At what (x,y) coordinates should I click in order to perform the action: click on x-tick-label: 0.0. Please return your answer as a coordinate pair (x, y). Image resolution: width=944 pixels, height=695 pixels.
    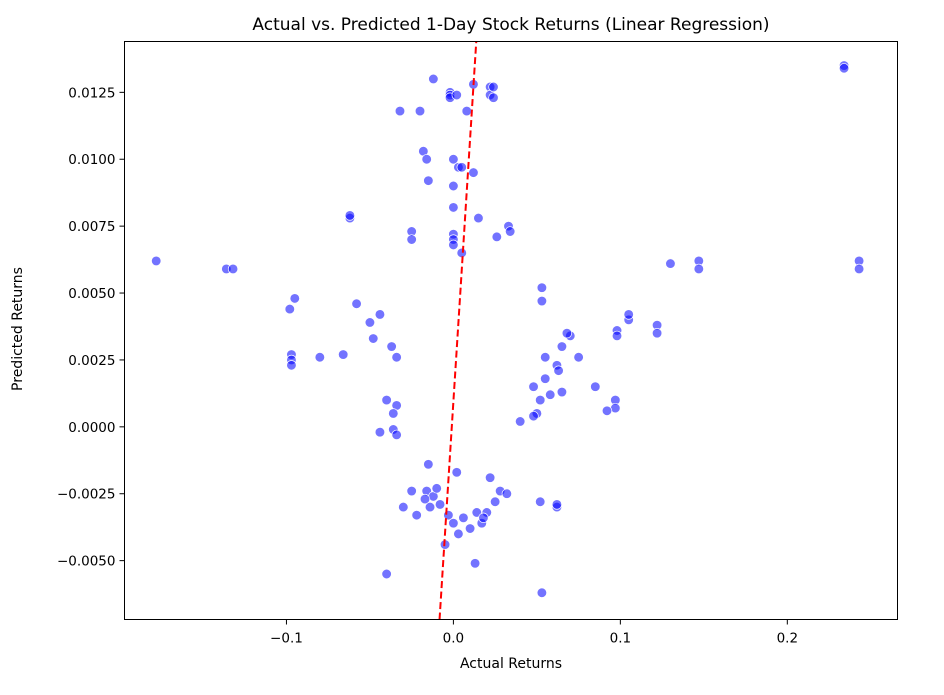
    Looking at the image, I should click on (453, 639).